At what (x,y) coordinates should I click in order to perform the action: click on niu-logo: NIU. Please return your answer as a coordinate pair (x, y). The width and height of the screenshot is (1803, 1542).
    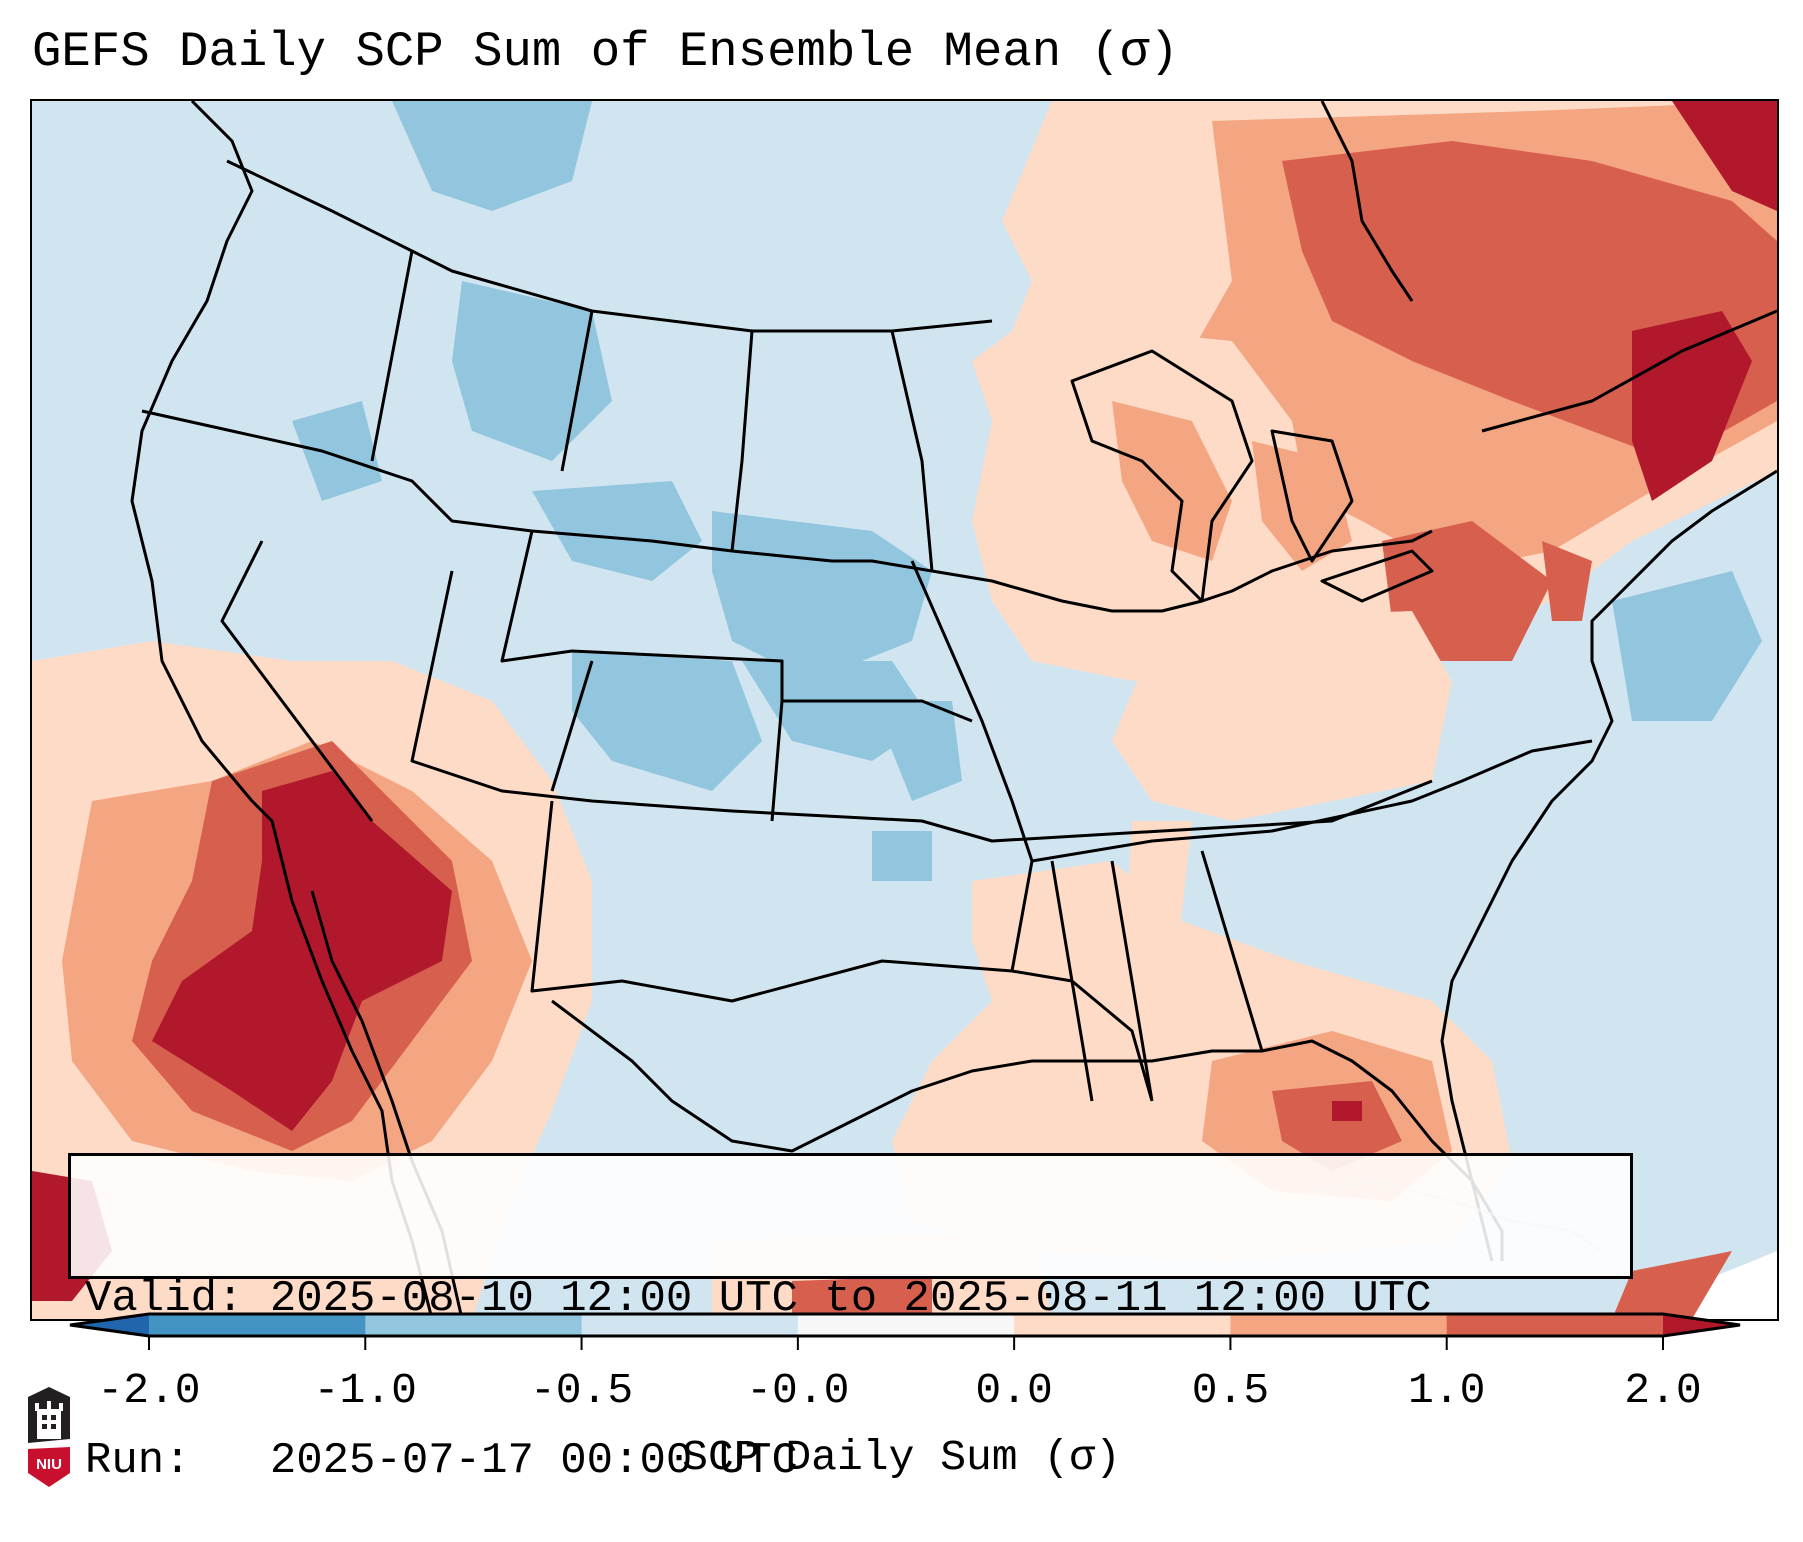
    Looking at the image, I should click on (49, 1437).